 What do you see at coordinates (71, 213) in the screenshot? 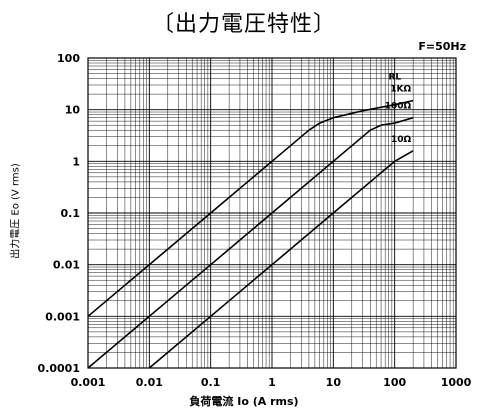
I see `y-tick-label: 0.1` at bounding box center [71, 213].